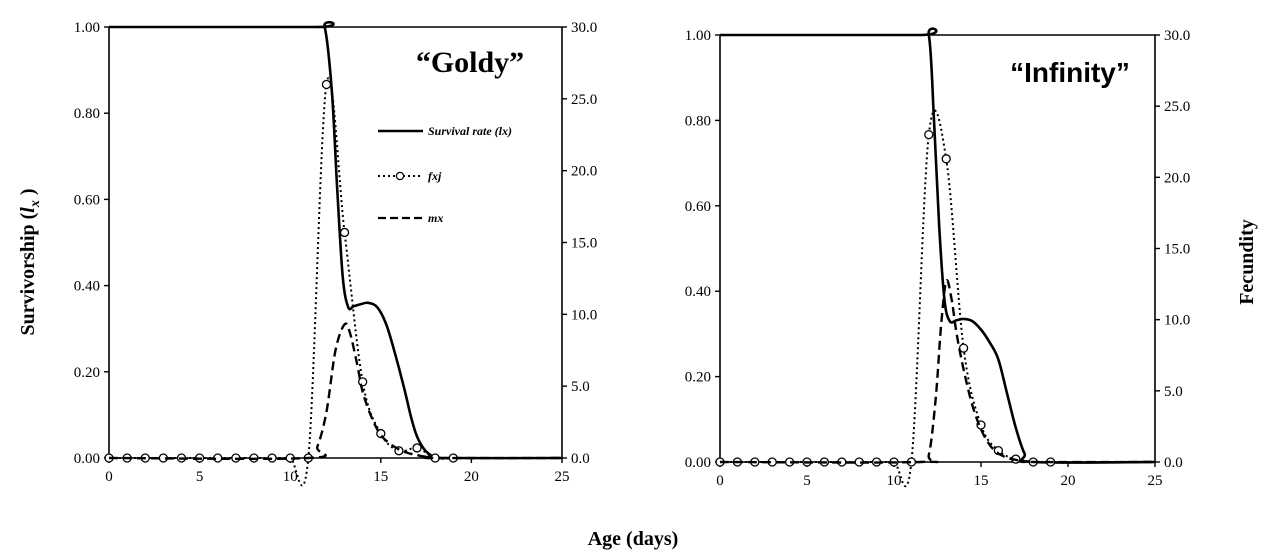 Image resolution: width=1266 pixels, height=557 pixels. What do you see at coordinates (445, 174) in the screenshot?
I see `legend: Survival rate (lx) fxj mx` at bounding box center [445, 174].